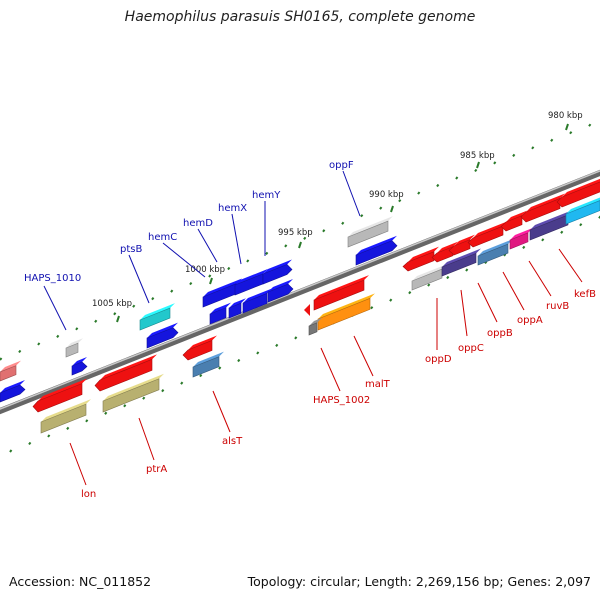 Image resolution: width=600 pixels, height=600 pixels. I want to click on svg-text: hemX, so click(232, 208).